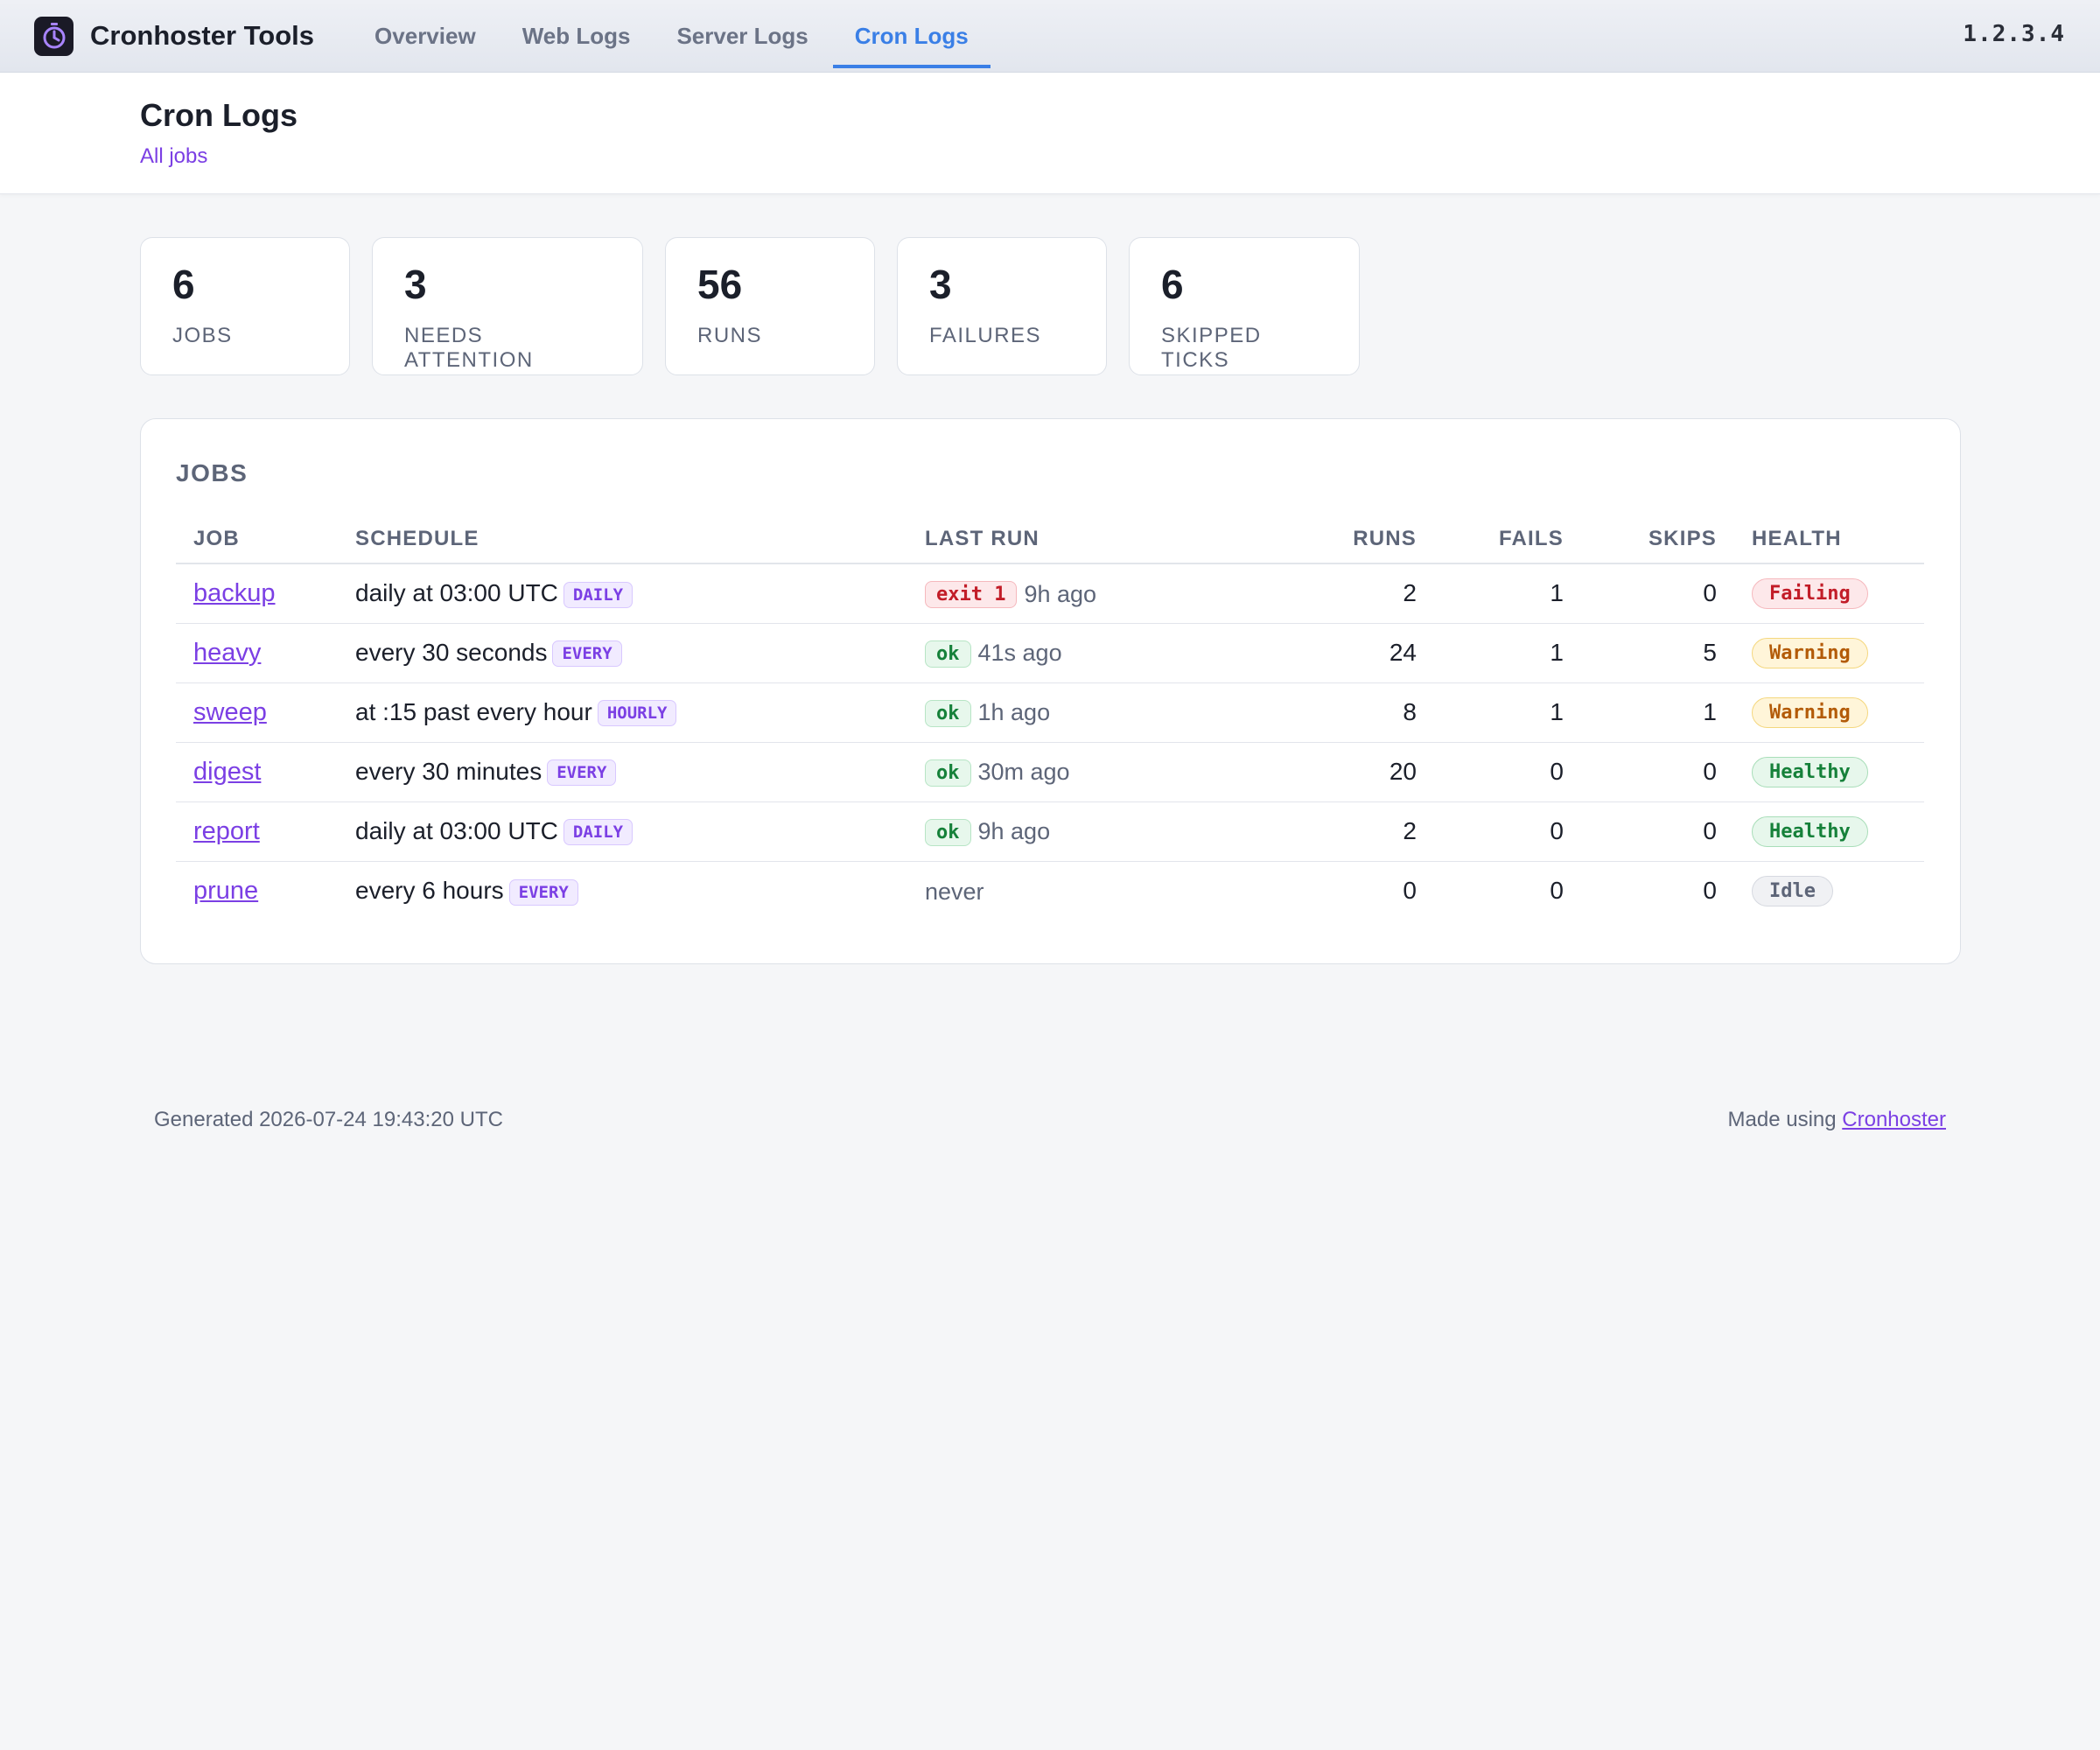 This screenshot has width=2100, height=1750. Describe the element at coordinates (720, 284) in the screenshot. I see `stat-value: 56` at that location.